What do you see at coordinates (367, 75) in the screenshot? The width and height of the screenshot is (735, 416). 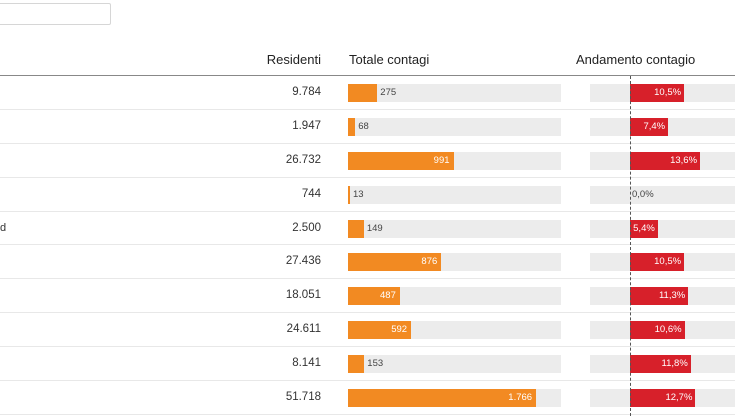 I see `header-divider` at bounding box center [367, 75].